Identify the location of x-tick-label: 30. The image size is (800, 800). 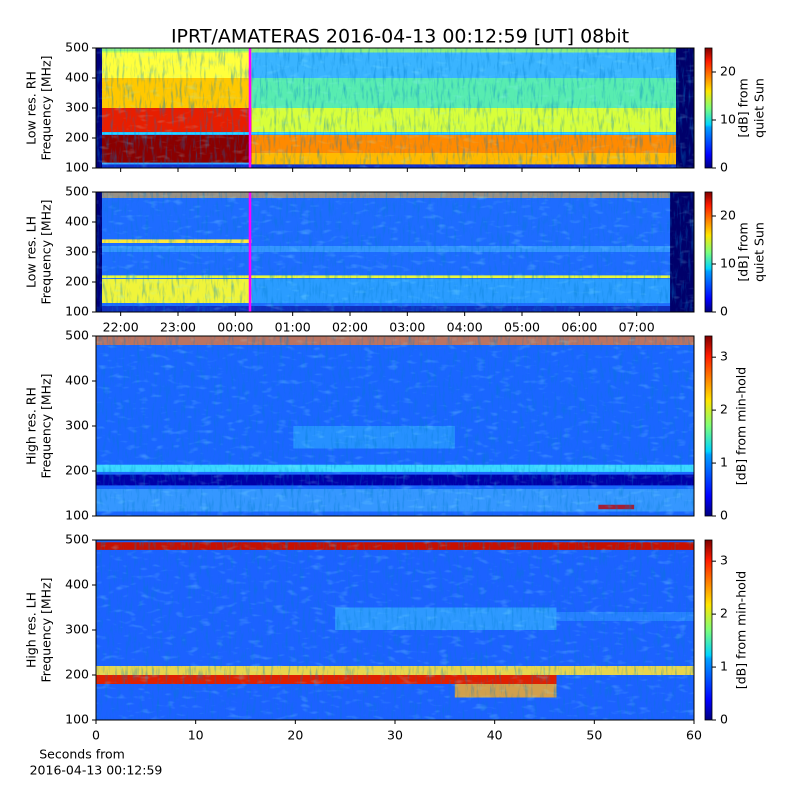
(395, 735).